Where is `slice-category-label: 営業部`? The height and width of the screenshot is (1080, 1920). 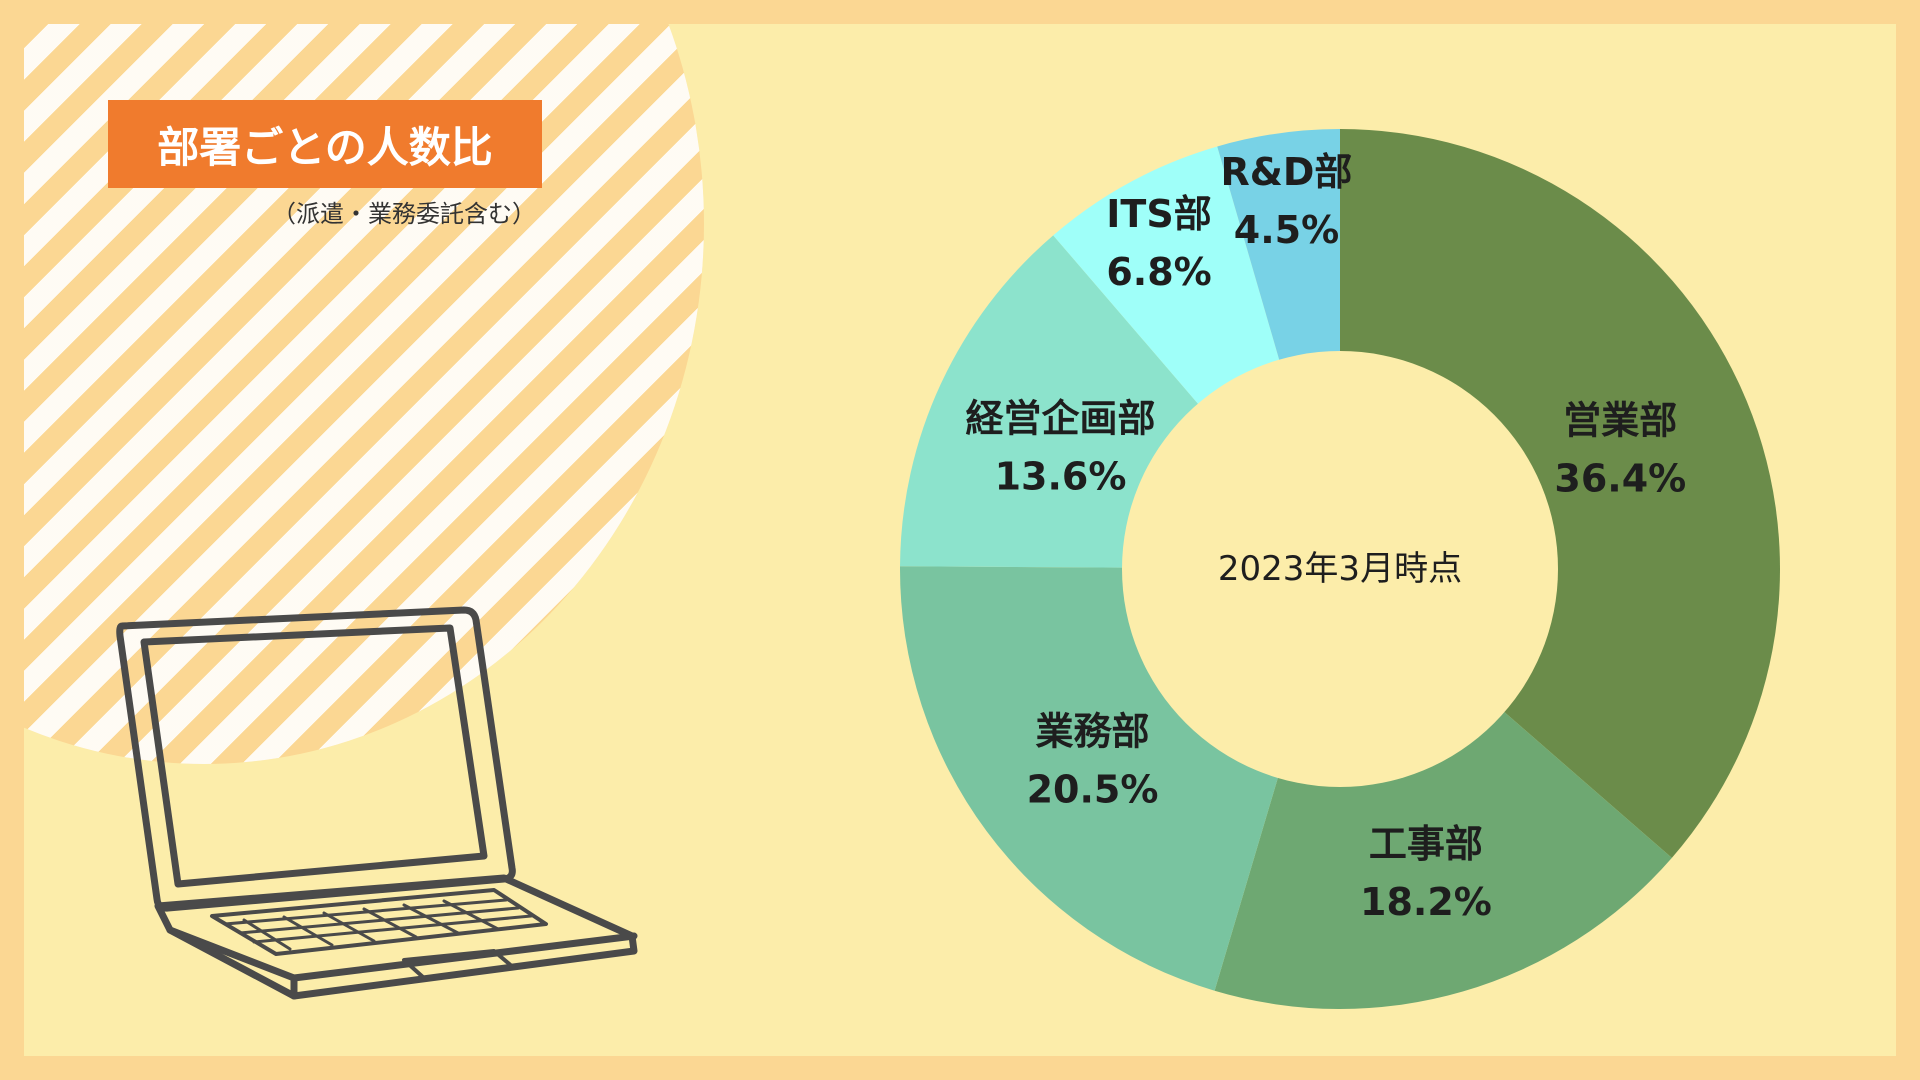
slice-category-label: 営業部 is located at coordinates (1620, 420).